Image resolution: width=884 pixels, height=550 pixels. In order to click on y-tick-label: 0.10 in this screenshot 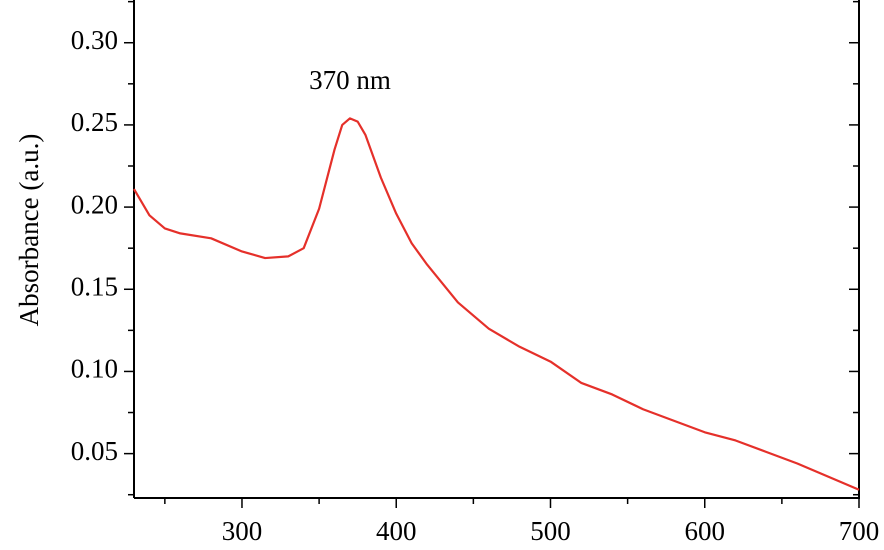, I will do `click(94, 369)`.